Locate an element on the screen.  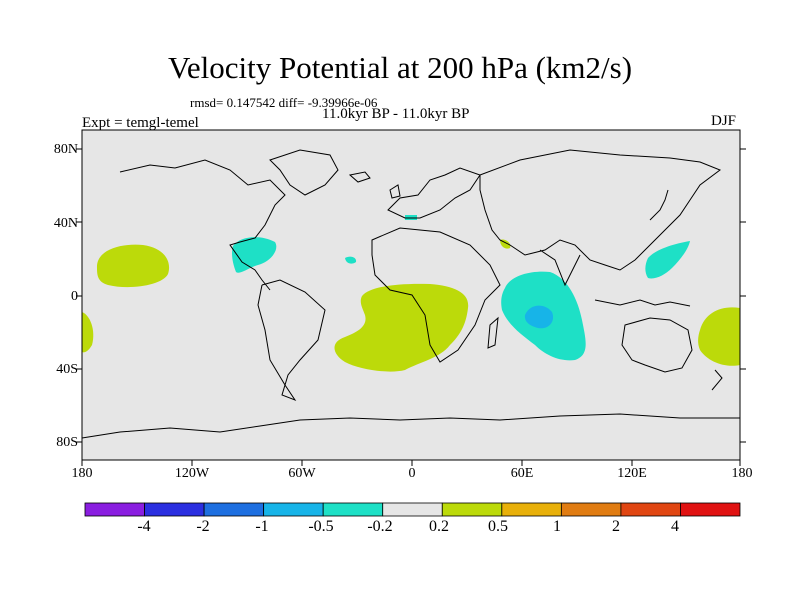
colorbar-label: -0.5 is located at coordinates (321, 526).